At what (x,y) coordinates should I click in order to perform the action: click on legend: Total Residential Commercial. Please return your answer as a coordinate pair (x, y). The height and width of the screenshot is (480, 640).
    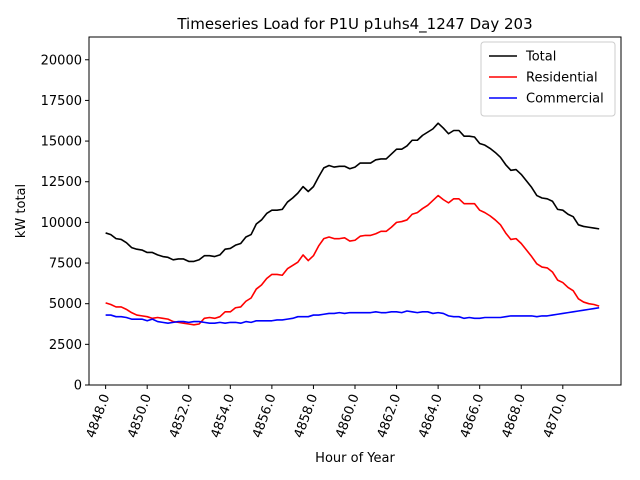
    Looking at the image, I should click on (548, 79).